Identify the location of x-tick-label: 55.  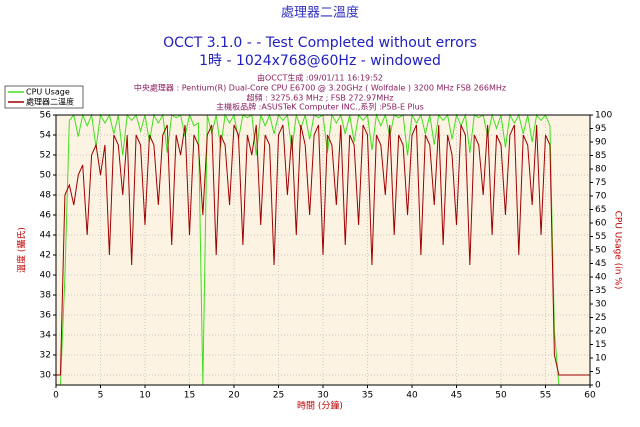
(545, 396).